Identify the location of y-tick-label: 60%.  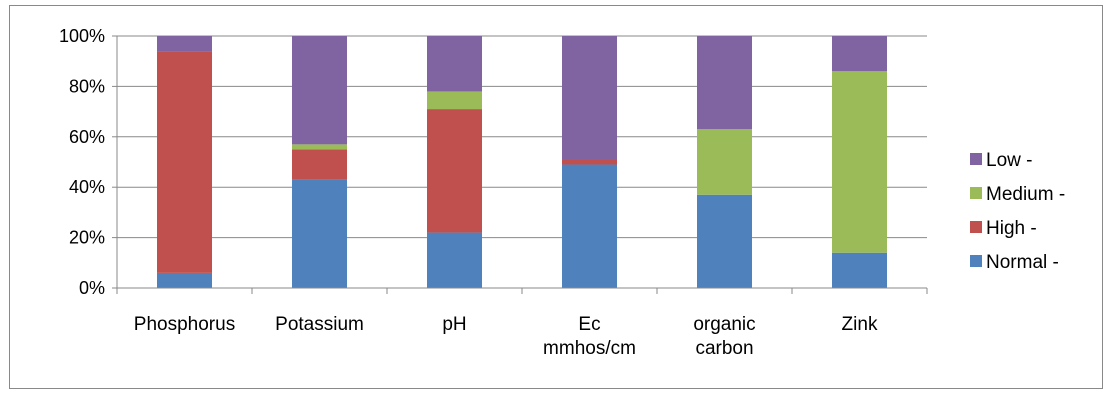
(87, 137).